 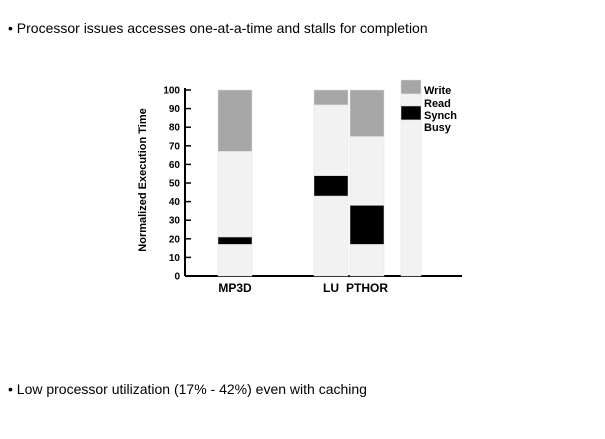 I want to click on x-tick-label: LU, so click(x=331, y=288).